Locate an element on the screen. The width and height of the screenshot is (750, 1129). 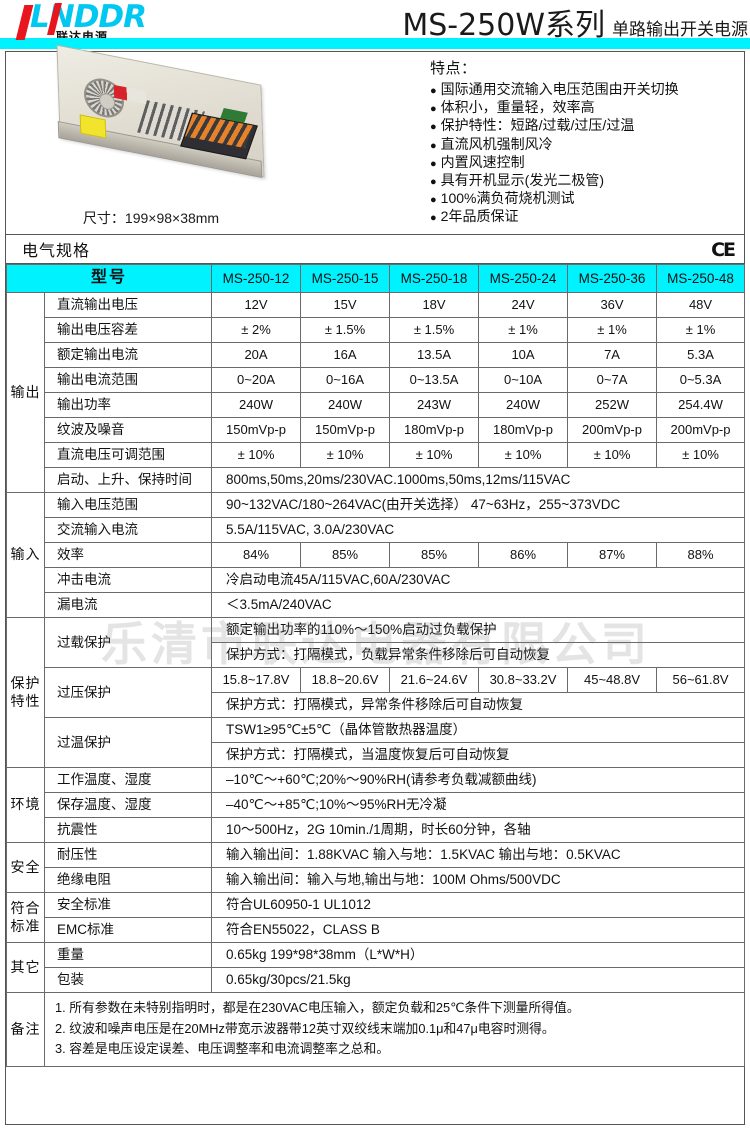
section-label-protection: 保护 特性 is located at coordinates (25, 692).